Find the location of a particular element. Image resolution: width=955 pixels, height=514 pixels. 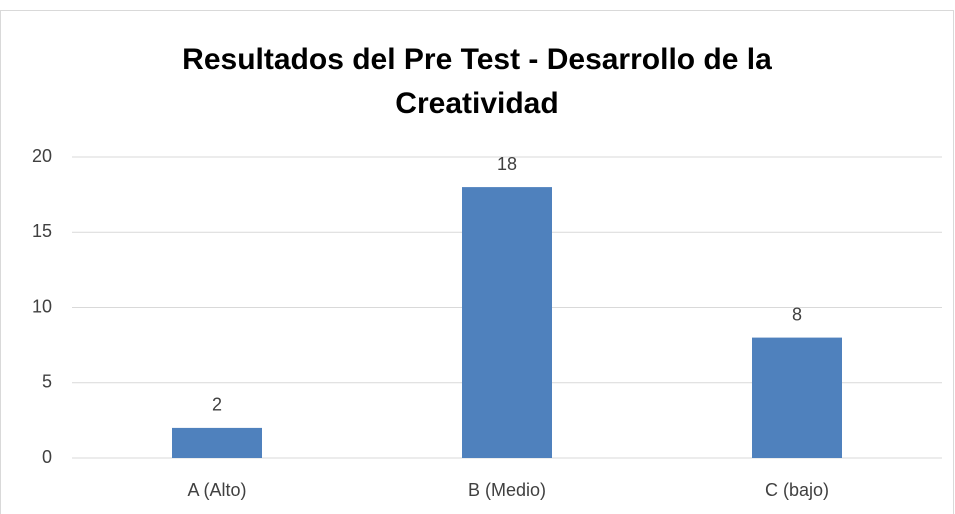

x-tick-label: A (Alto) is located at coordinates (216, 490).